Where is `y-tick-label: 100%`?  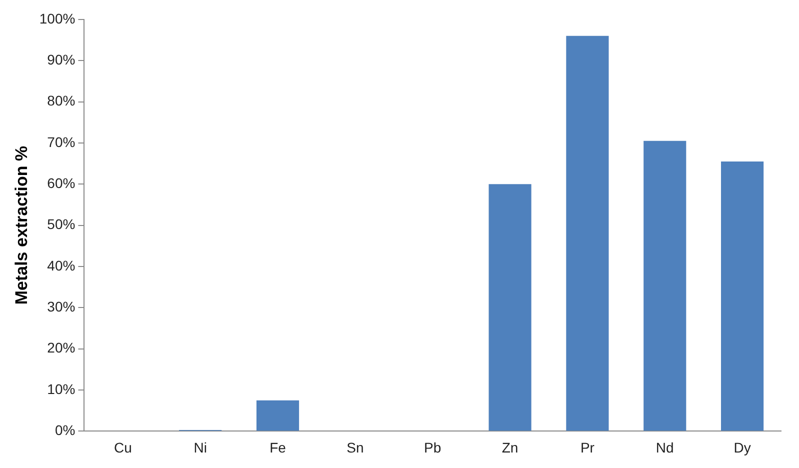 y-tick-label: 100% is located at coordinates (57, 18).